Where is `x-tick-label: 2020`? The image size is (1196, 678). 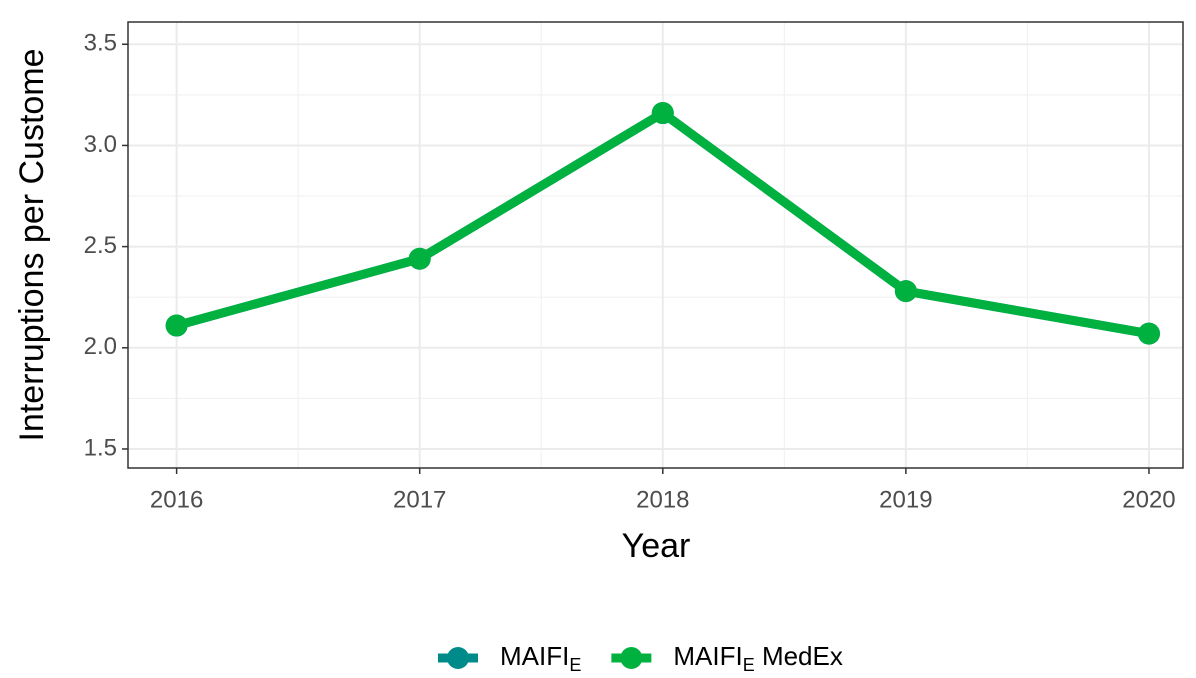 x-tick-label: 2020 is located at coordinates (1148, 499).